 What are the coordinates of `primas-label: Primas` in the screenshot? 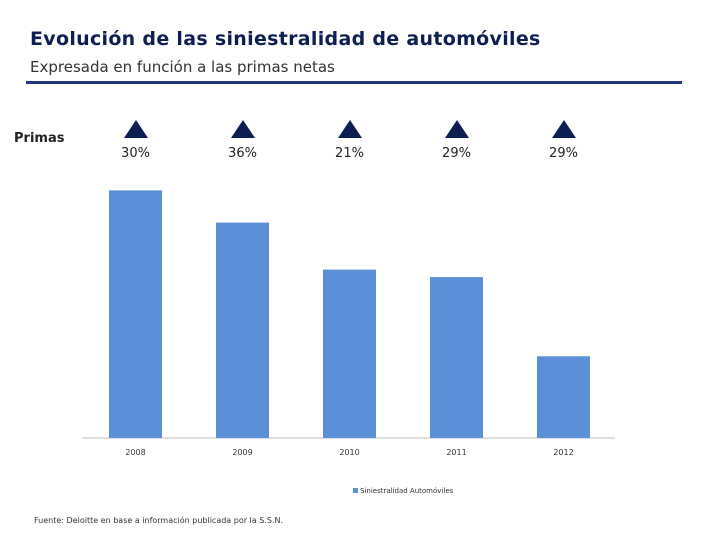 It's located at (39, 138).